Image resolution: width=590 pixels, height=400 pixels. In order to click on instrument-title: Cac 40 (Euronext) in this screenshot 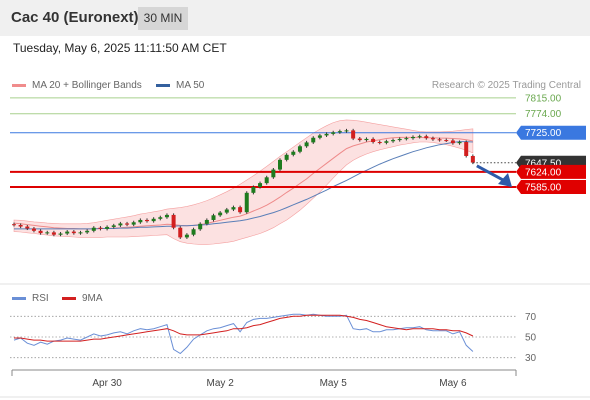, I will do `click(75, 17)`.